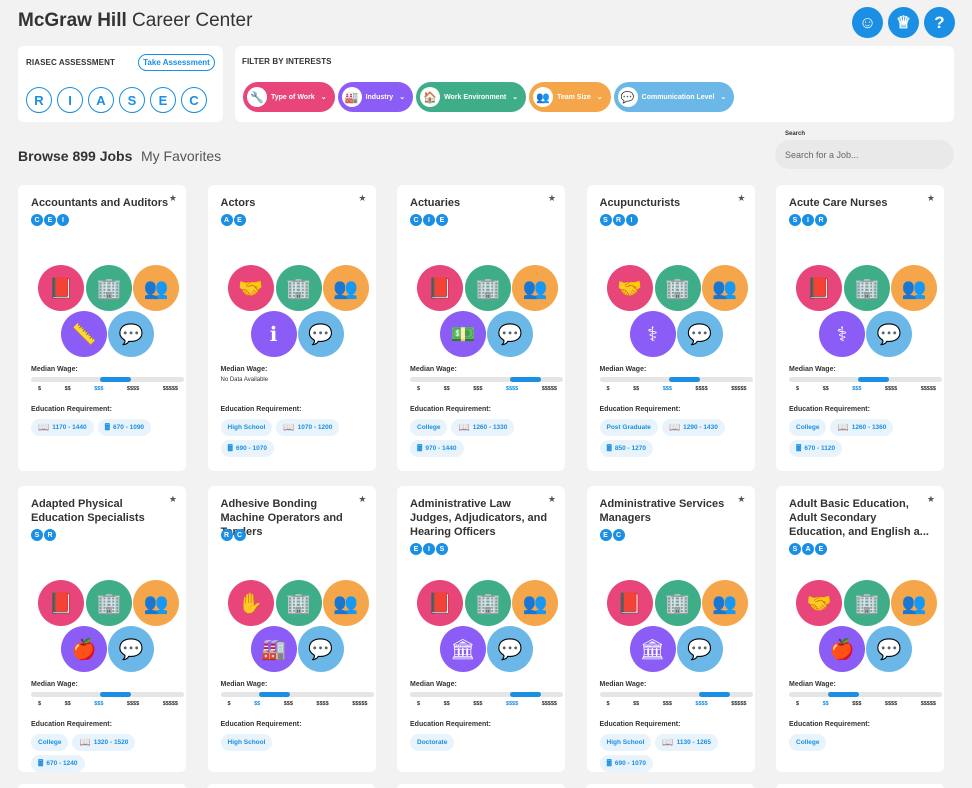  Describe the element at coordinates (628, 427) in the screenshot. I see `education-pill: Post Graduate` at that location.